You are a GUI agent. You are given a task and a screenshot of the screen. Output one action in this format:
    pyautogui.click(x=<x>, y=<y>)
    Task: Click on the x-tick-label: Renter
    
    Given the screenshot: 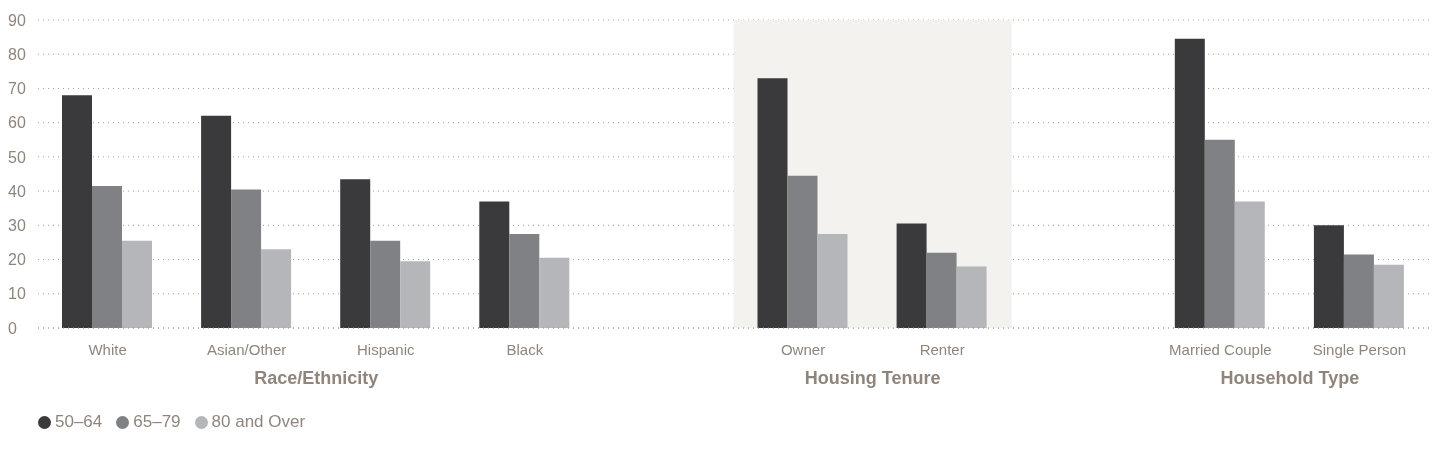 What is the action you would take?
    pyautogui.click(x=942, y=349)
    